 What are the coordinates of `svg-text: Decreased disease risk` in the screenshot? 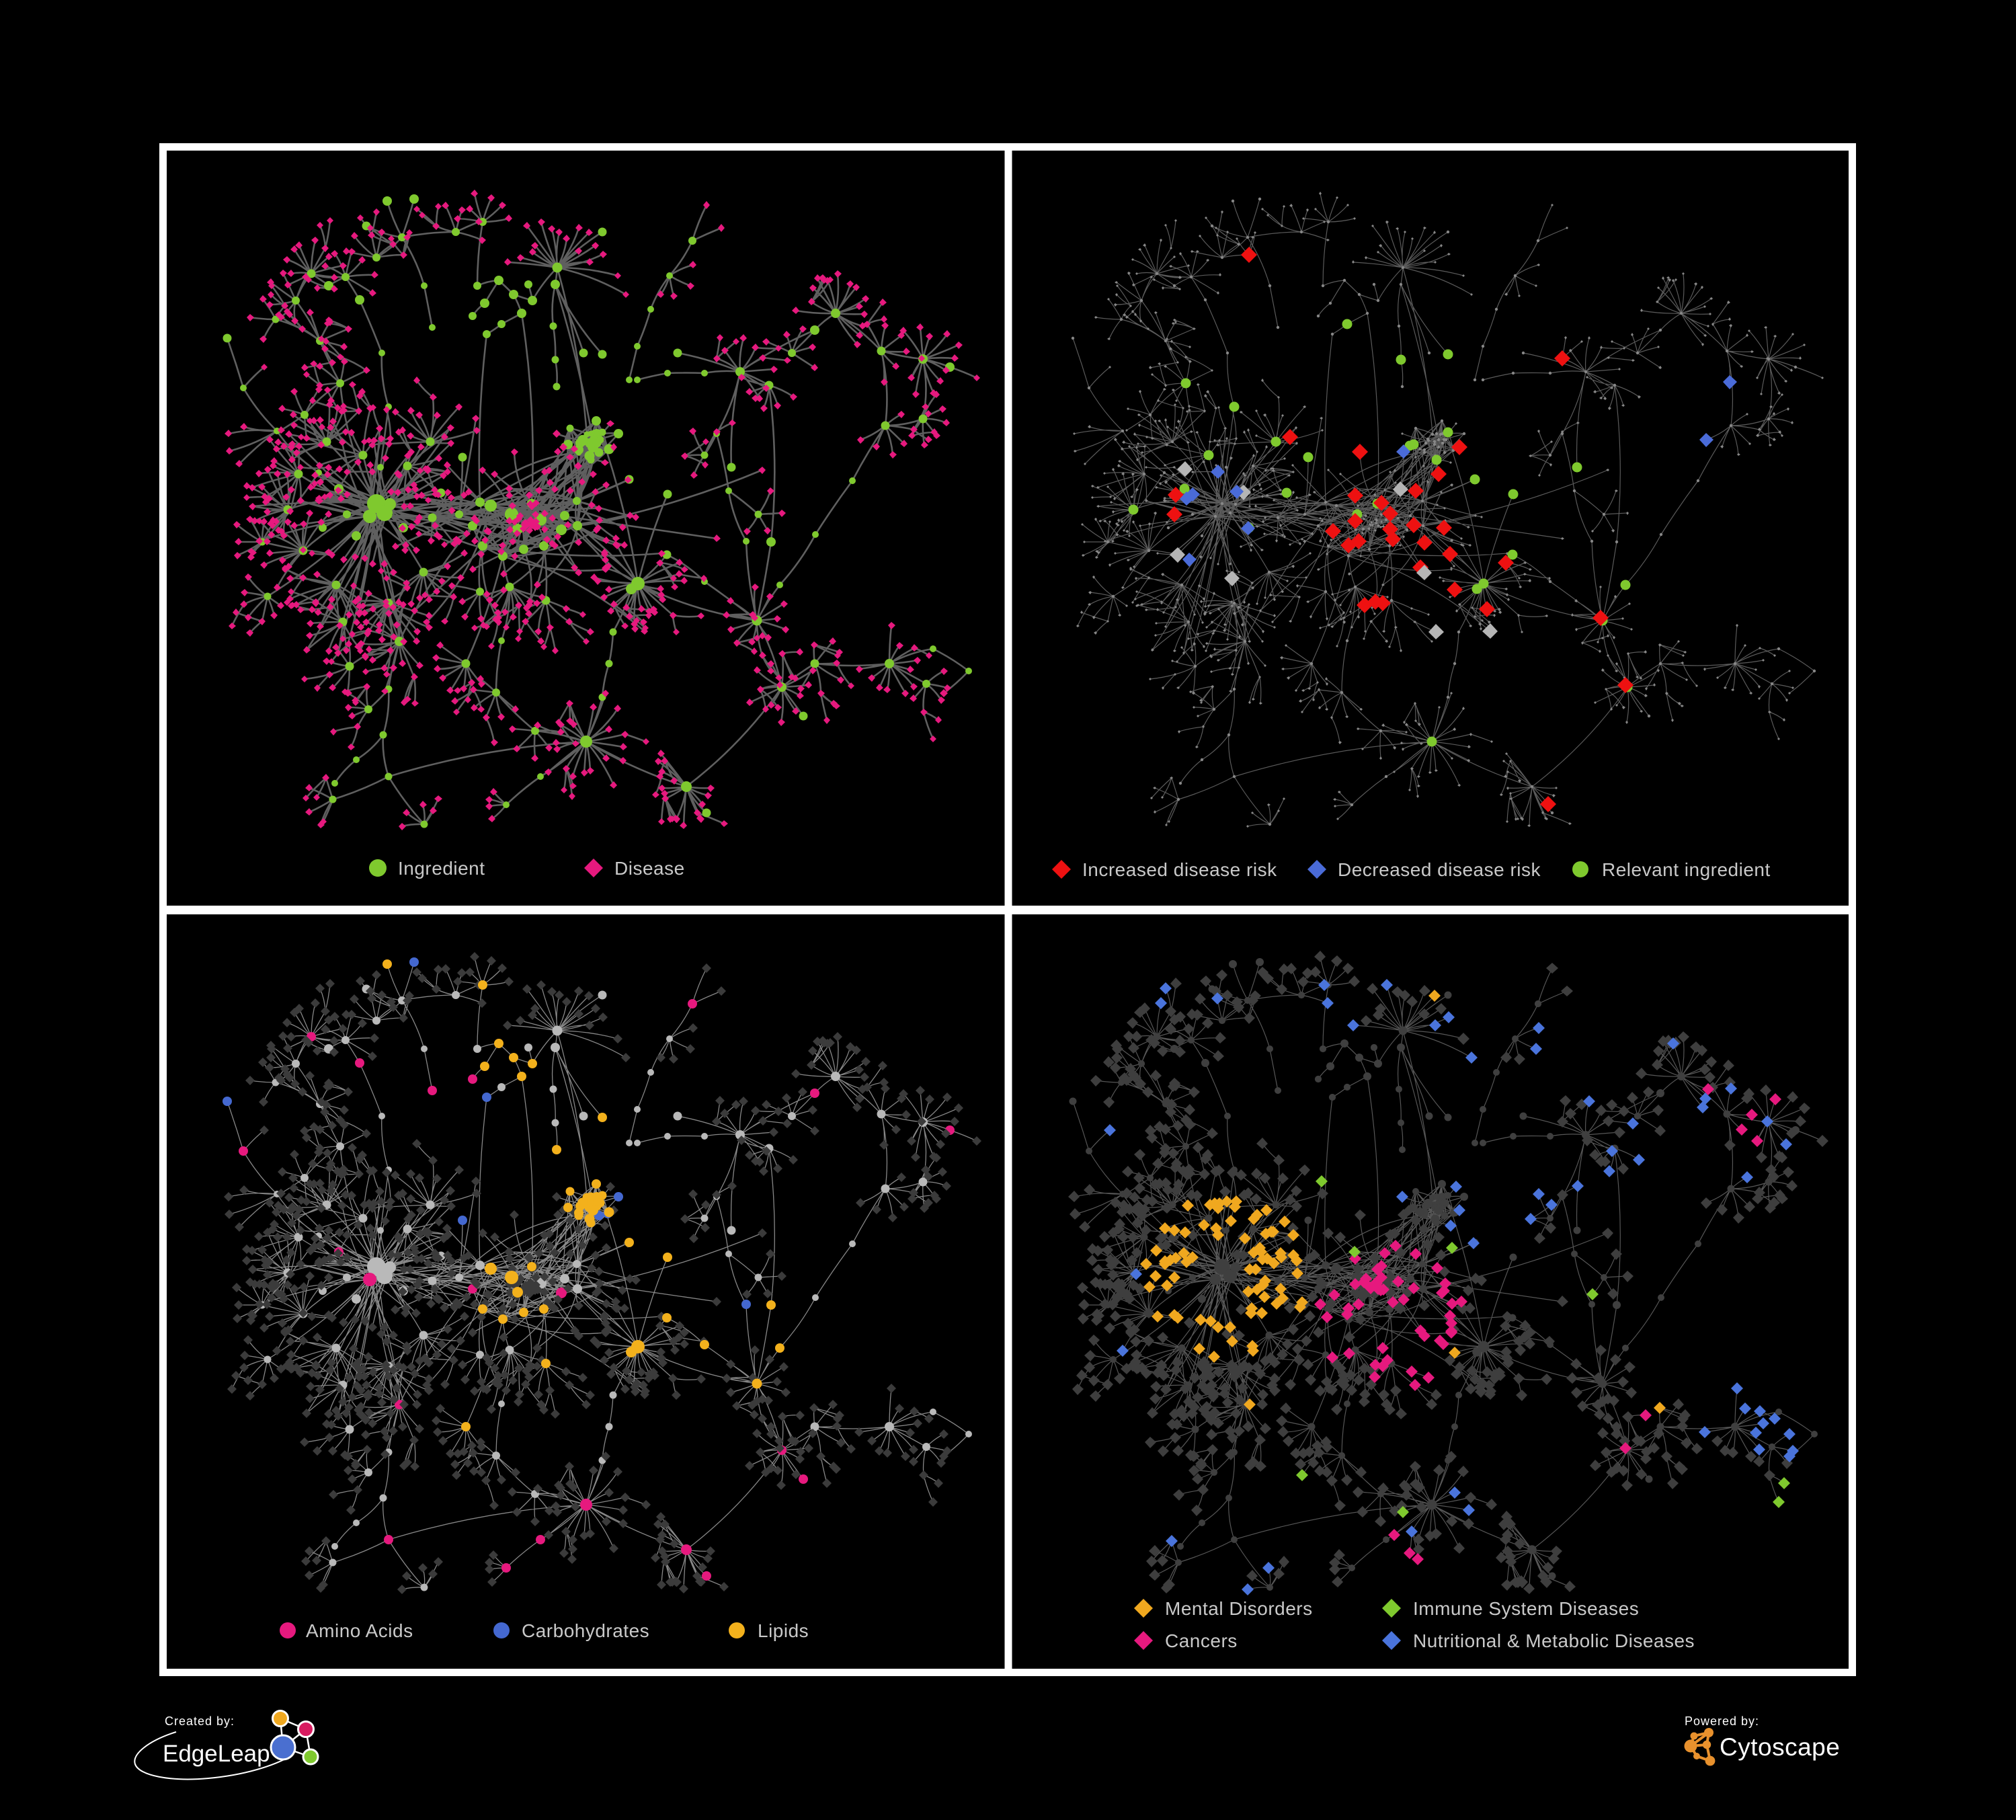 It's located at (1439, 869).